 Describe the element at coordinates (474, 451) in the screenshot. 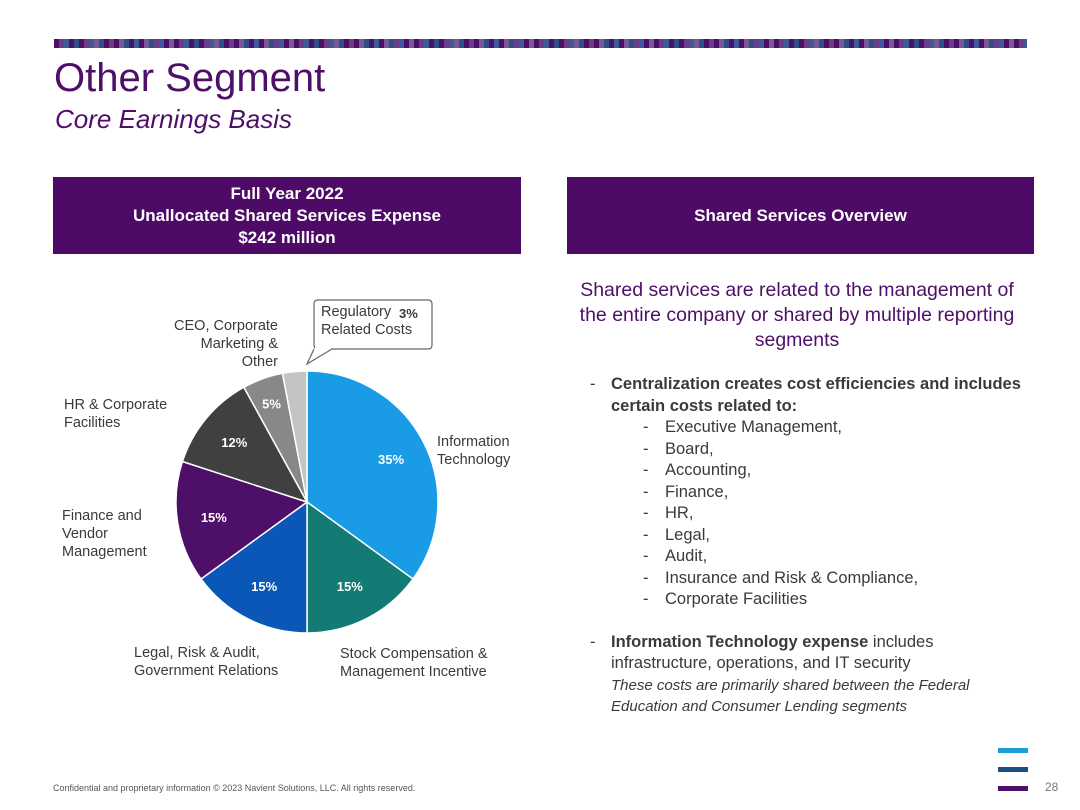

I see `slice-label-0: Information Technology` at that location.